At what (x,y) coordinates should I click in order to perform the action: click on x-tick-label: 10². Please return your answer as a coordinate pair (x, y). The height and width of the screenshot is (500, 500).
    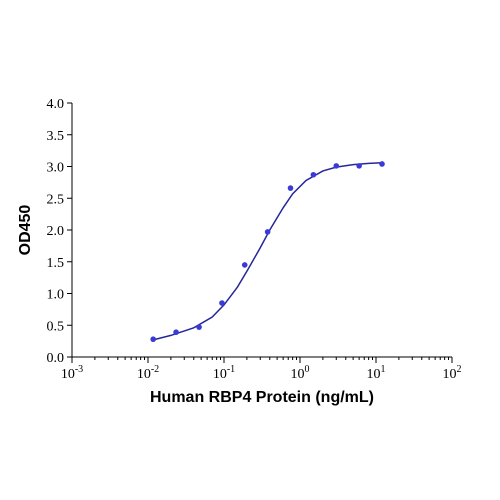
    Looking at the image, I should click on (452, 373).